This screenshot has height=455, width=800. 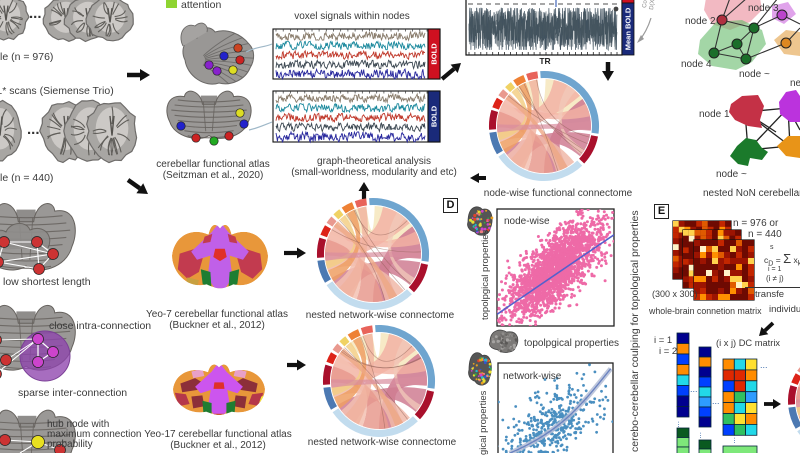 What do you see at coordinates (201, 5) in the screenshot?
I see `svg-text: attention` at bounding box center [201, 5].